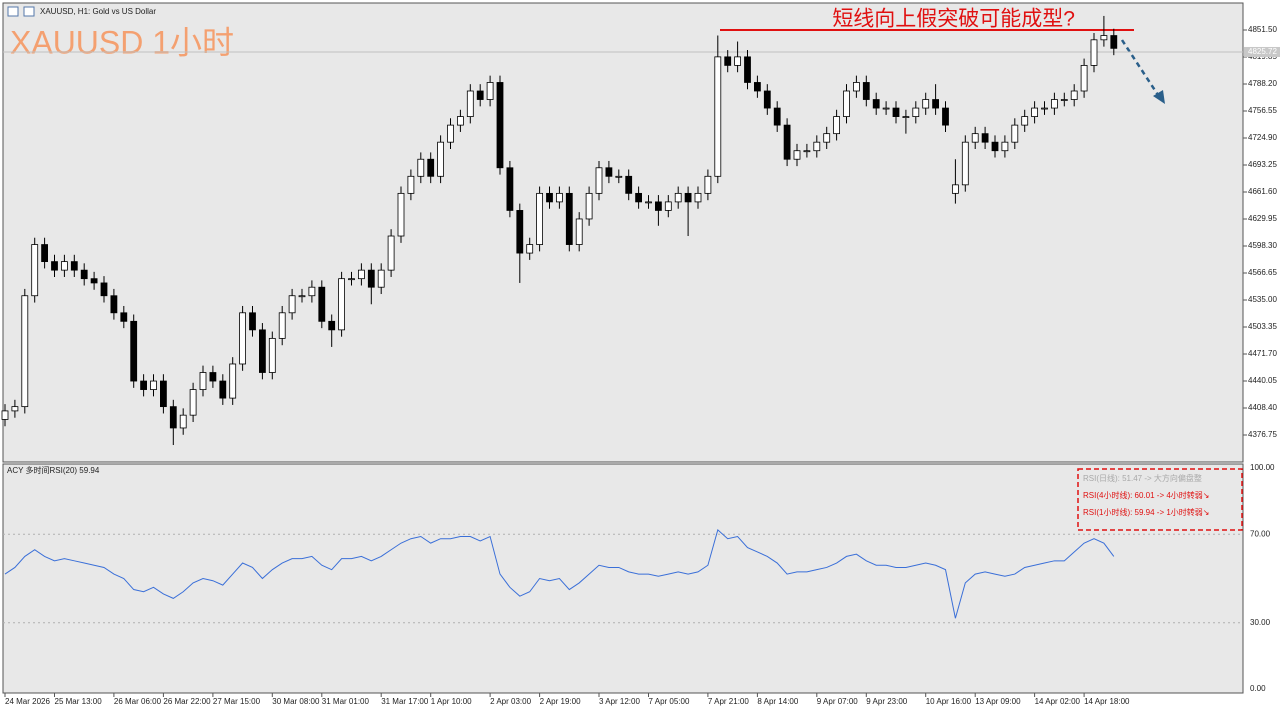  Describe the element at coordinates (560, 701) in the screenshot. I see `x-tick-label: 2 Apr 19:00` at that location.